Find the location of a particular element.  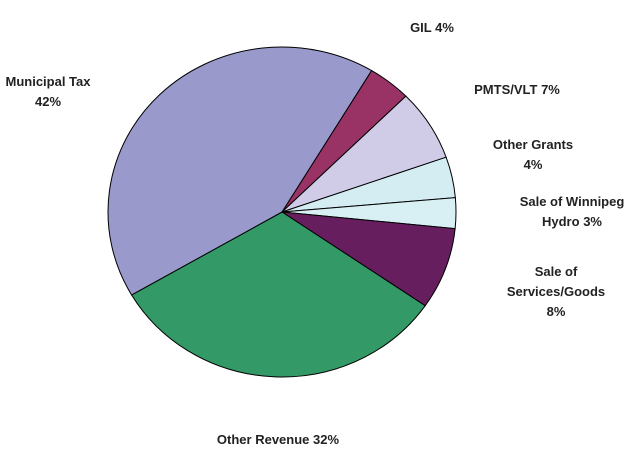

slice-label: Sale of Winnipeg Hydro 3% is located at coordinates (572, 212).